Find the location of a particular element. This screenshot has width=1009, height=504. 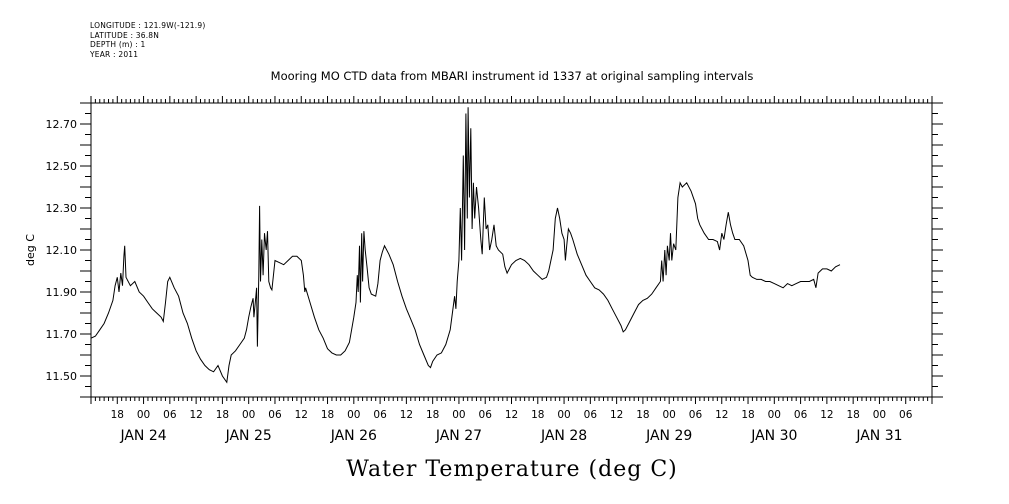

x-day-label: JAN 25 is located at coordinates (248, 436).